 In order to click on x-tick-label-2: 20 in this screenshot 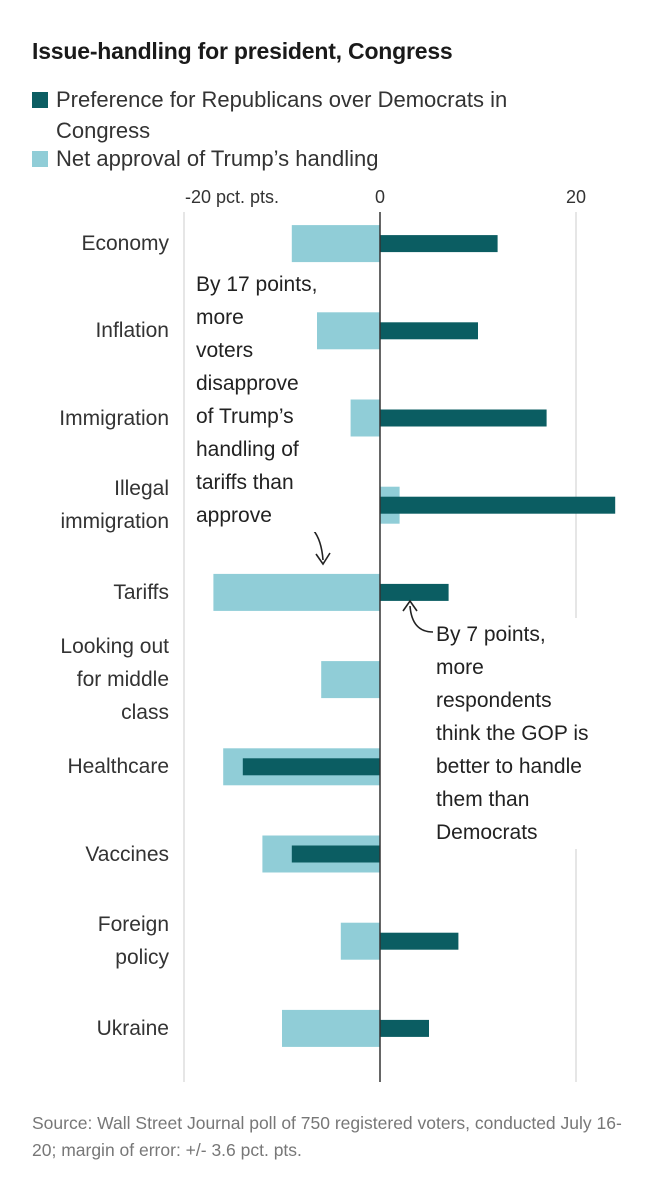, I will do `click(576, 197)`.